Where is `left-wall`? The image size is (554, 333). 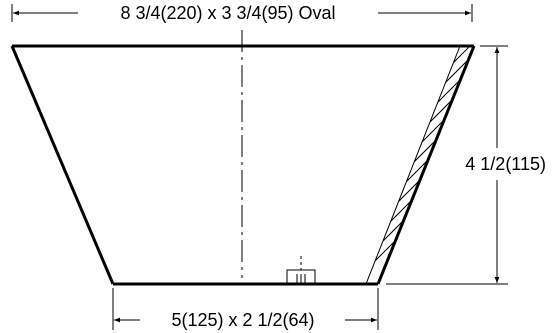
left-wall is located at coordinates (62, 165).